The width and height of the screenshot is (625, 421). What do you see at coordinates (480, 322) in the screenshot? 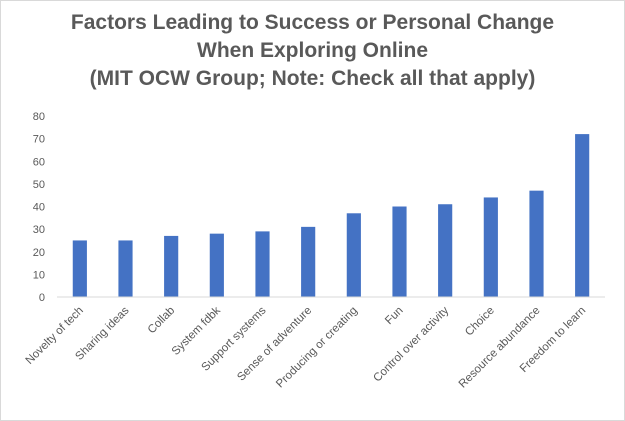
I see `x-category-label: Choice` at bounding box center [480, 322].